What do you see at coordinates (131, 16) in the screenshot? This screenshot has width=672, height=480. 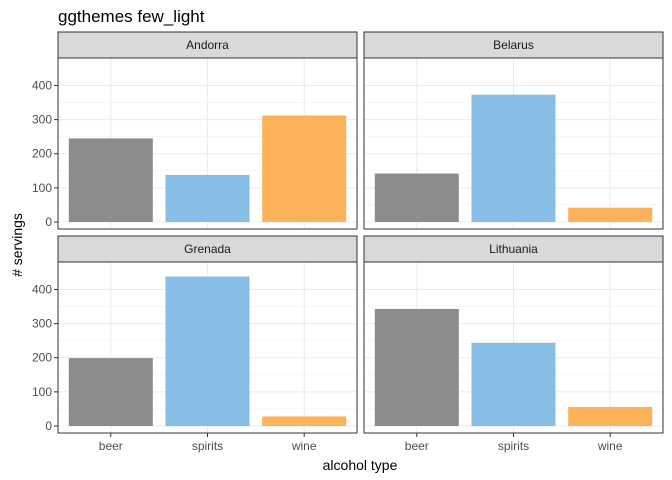 I see `chart-title: ggthemes few_light` at bounding box center [131, 16].